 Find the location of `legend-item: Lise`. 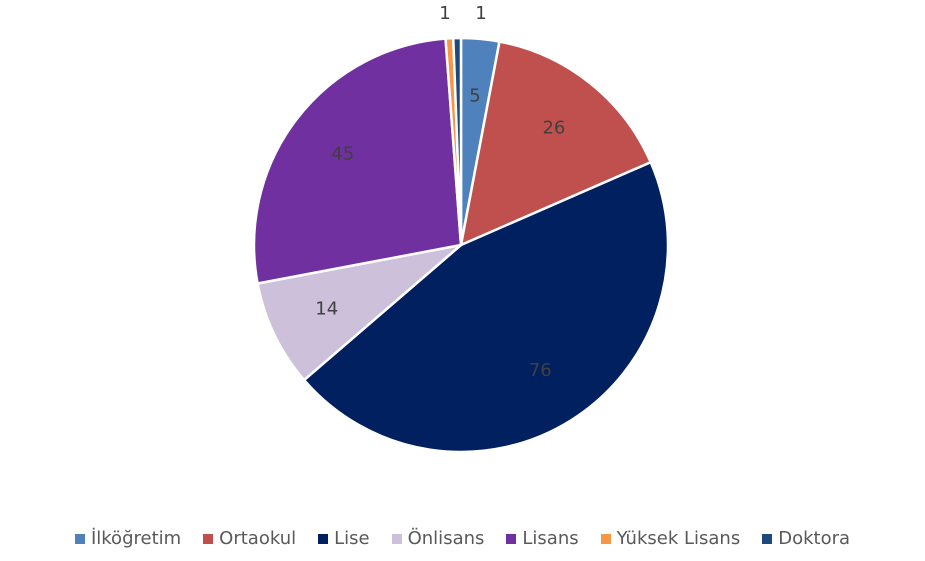

legend-item: Lise is located at coordinates (344, 538).